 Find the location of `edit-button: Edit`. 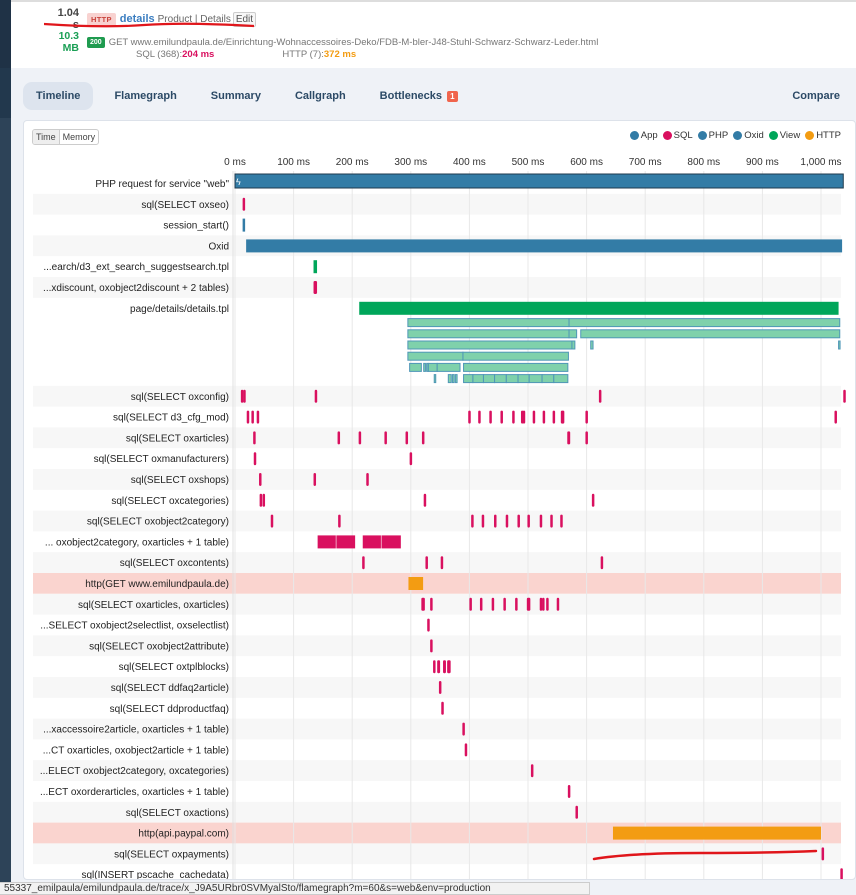

edit-button: Edit is located at coordinates (244, 19).